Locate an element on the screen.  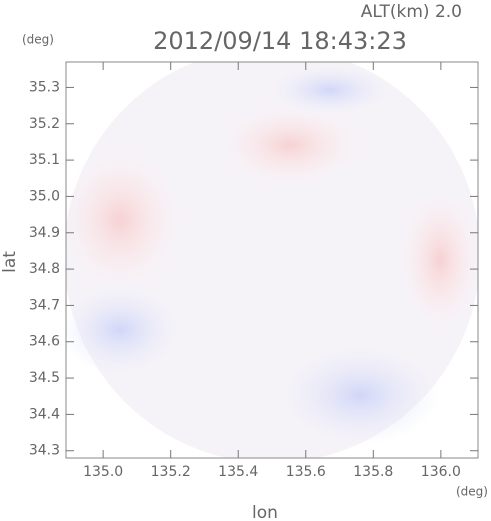
y-axis-label: lat is located at coordinates (10, 262).